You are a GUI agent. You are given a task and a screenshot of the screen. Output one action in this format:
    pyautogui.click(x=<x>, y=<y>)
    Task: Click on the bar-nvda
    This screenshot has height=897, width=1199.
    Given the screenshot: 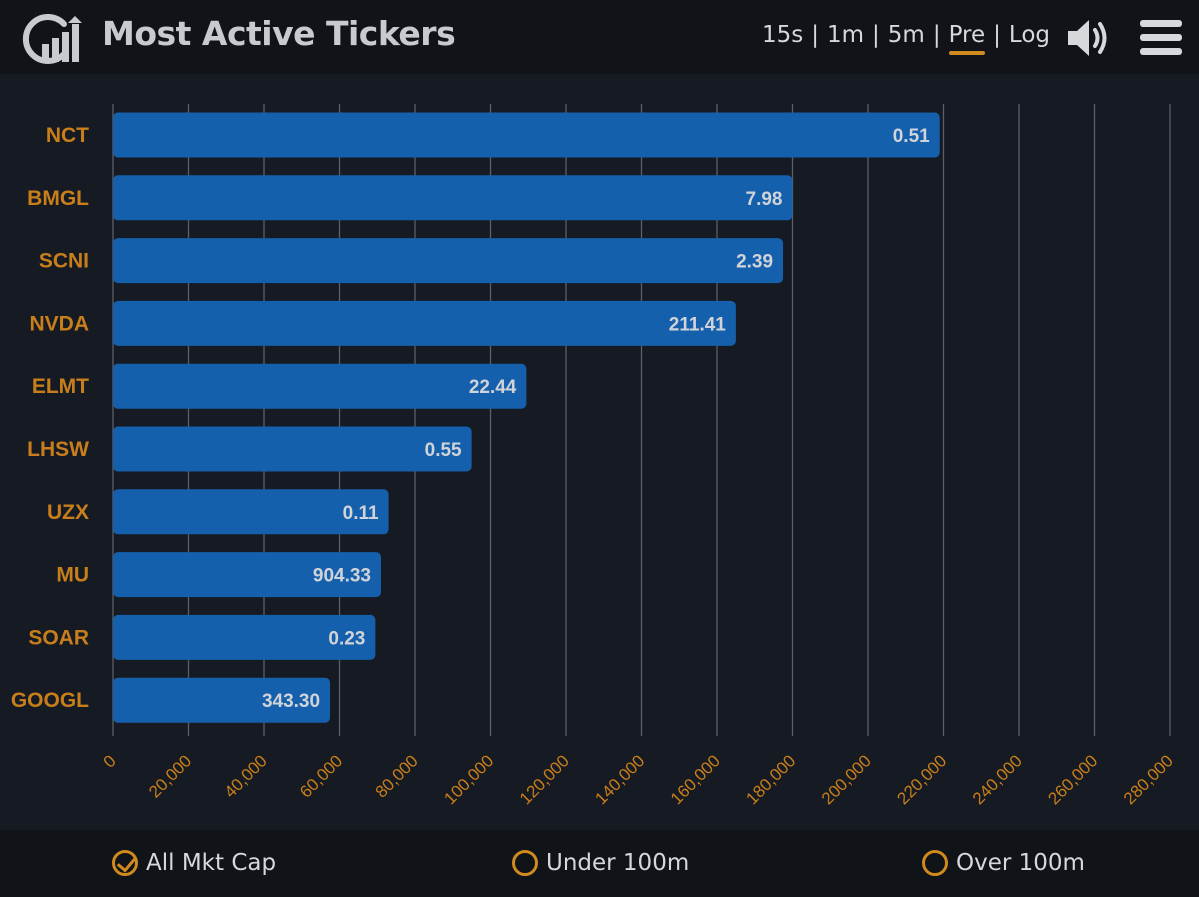 What is the action you would take?
    pyautogui.click(x=424, y=323)
    